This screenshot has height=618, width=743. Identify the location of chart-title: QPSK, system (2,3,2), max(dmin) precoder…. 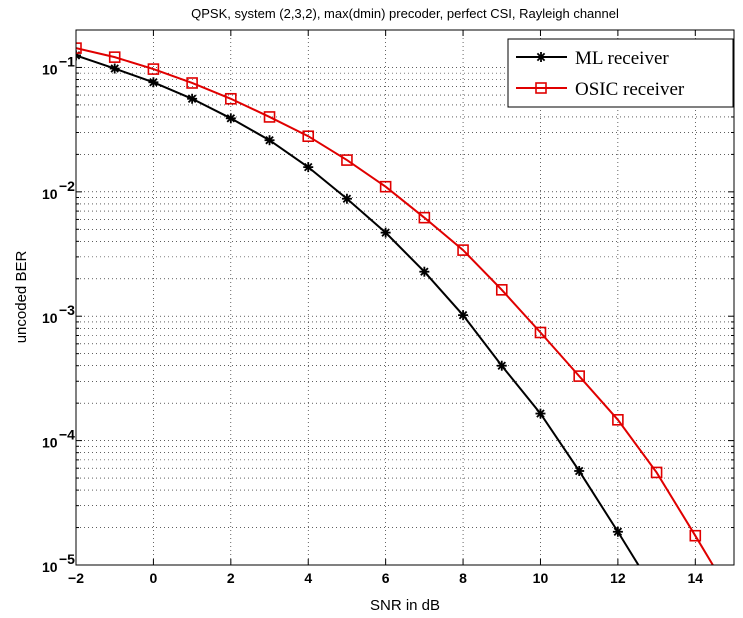
(405, 13).